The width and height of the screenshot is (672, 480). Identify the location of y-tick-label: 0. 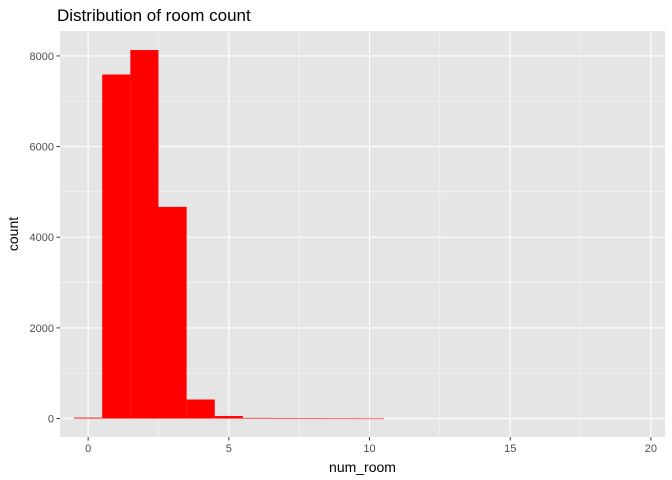
(51, 420).